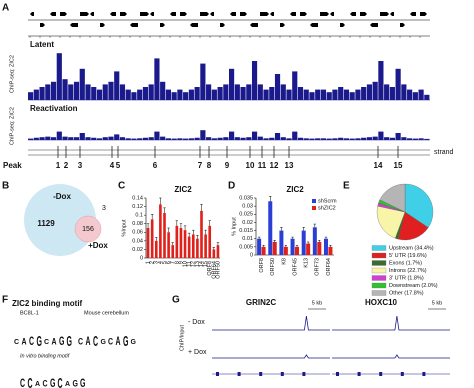 Image resolution: width=474 pixels, height=388 pixels. Describe the element at coordinates (437, 303) in the screenshot. I see `scale-label: 5 kb` at that location.